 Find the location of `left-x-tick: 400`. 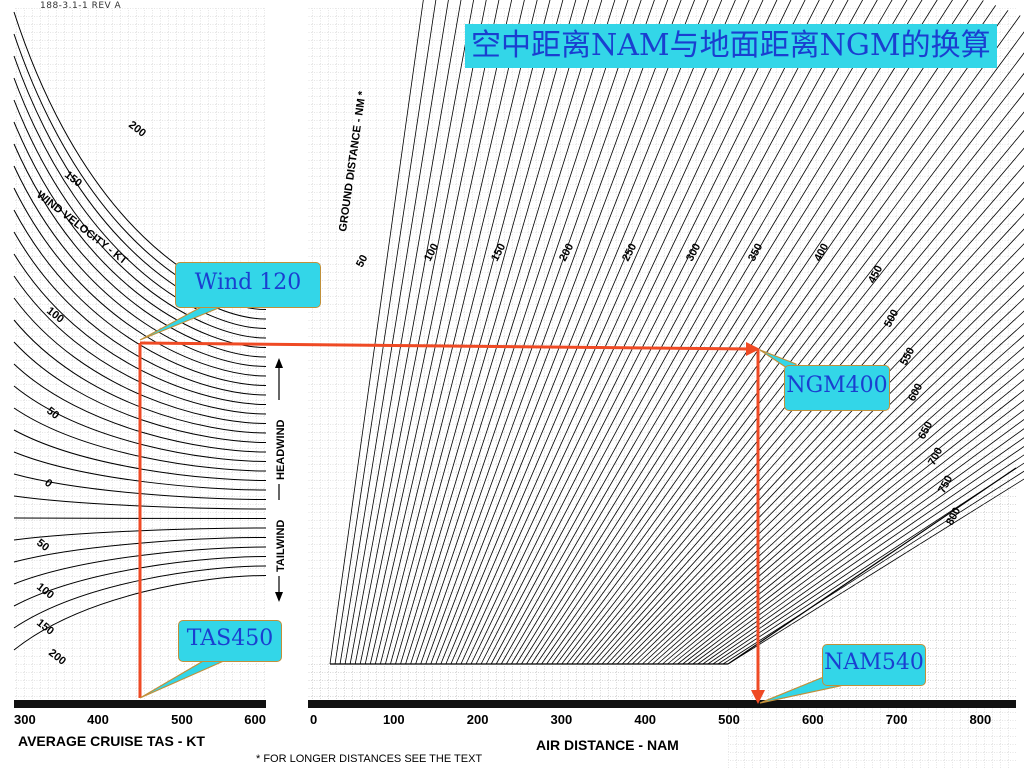

left-x-tick: 400 is located at coordinates (98, 719).